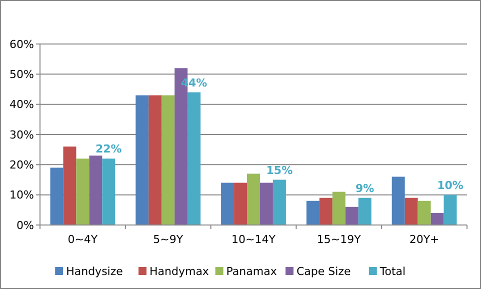 The height and width of the screenshot is (289, 481). Describe the element at coordinates (365, 188) in the screenshot. I see `data-label: 9%` at that location.